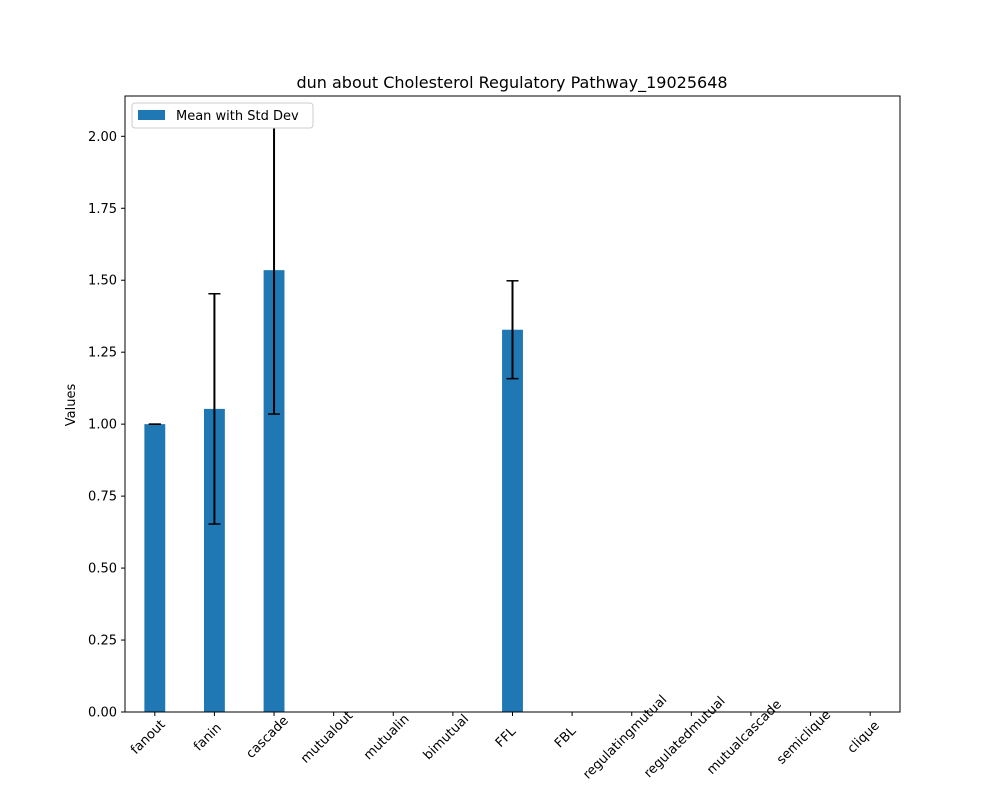 Image resolution: width=1000 pixels, height=804 pixels. Describe the element at coordinates (102, 281) in the screenshot. I see `y-tick-label: 1.50` at that location.